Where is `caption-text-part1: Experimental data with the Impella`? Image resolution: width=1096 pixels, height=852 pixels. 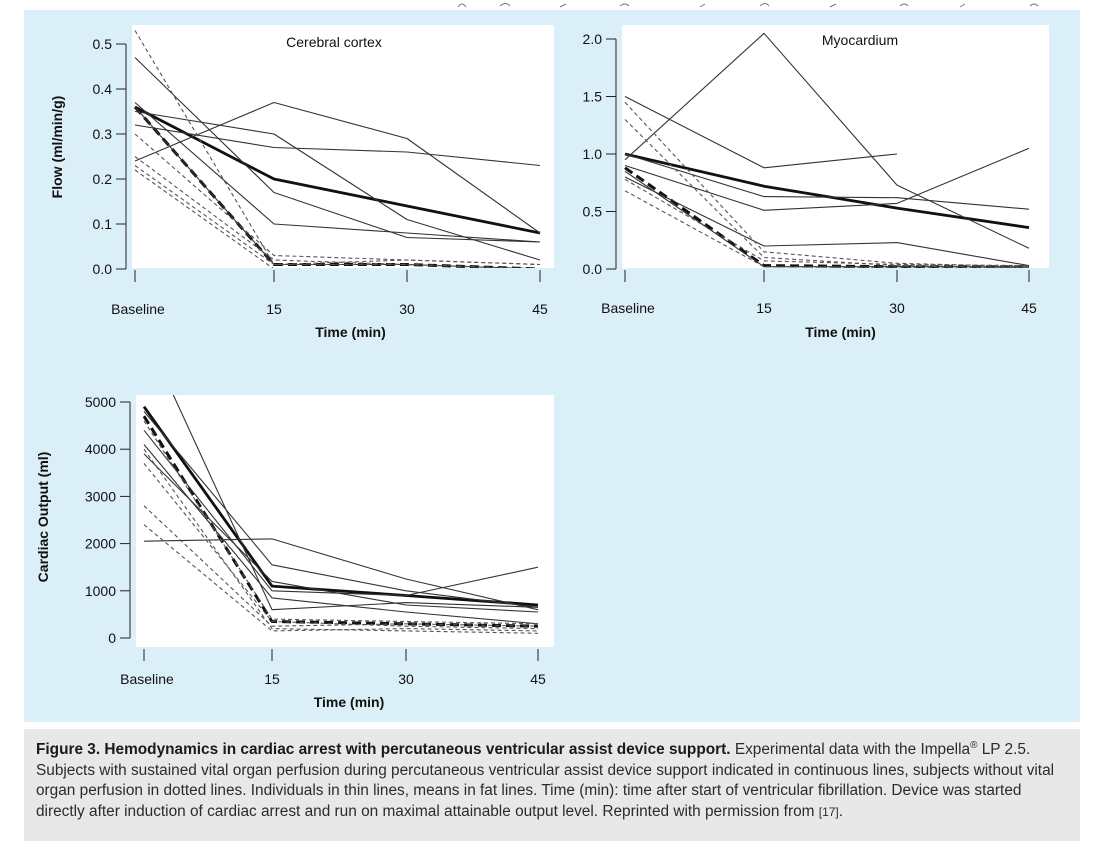
caption-text-part1: Experimental data with the Impella is located at coordinates (852, 750).